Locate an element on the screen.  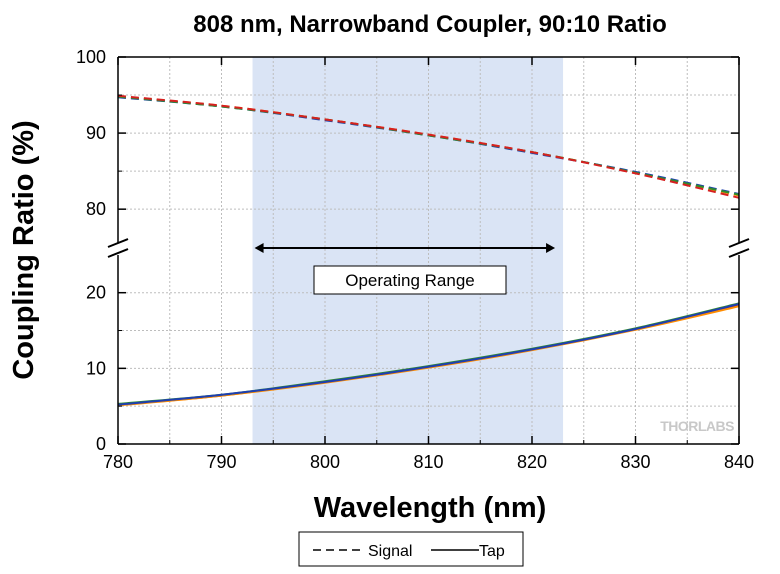
operating-range-label-box is located at coordinates (410, 280).